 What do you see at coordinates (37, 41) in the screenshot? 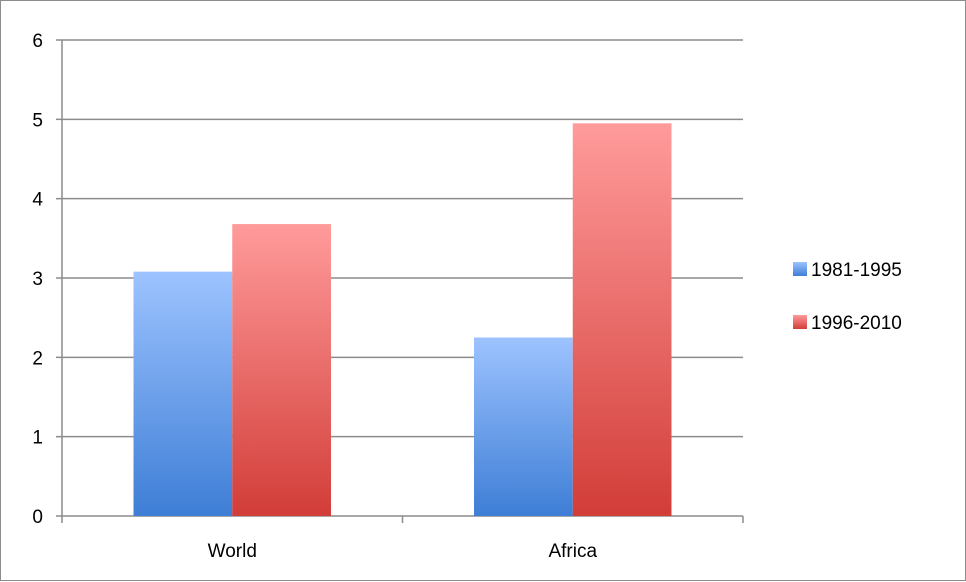
I see `y-tick-label-6: 6` at bounding box center [37, 41].